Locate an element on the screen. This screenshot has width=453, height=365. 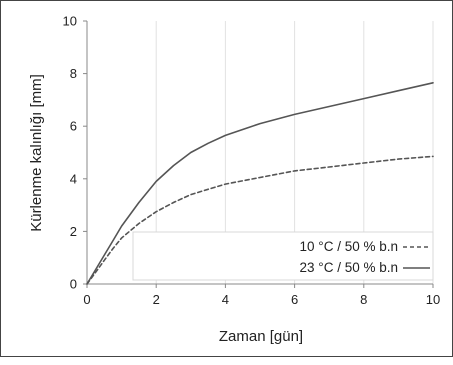
x-tick-label: 10 is located at coordinates (433, 299).